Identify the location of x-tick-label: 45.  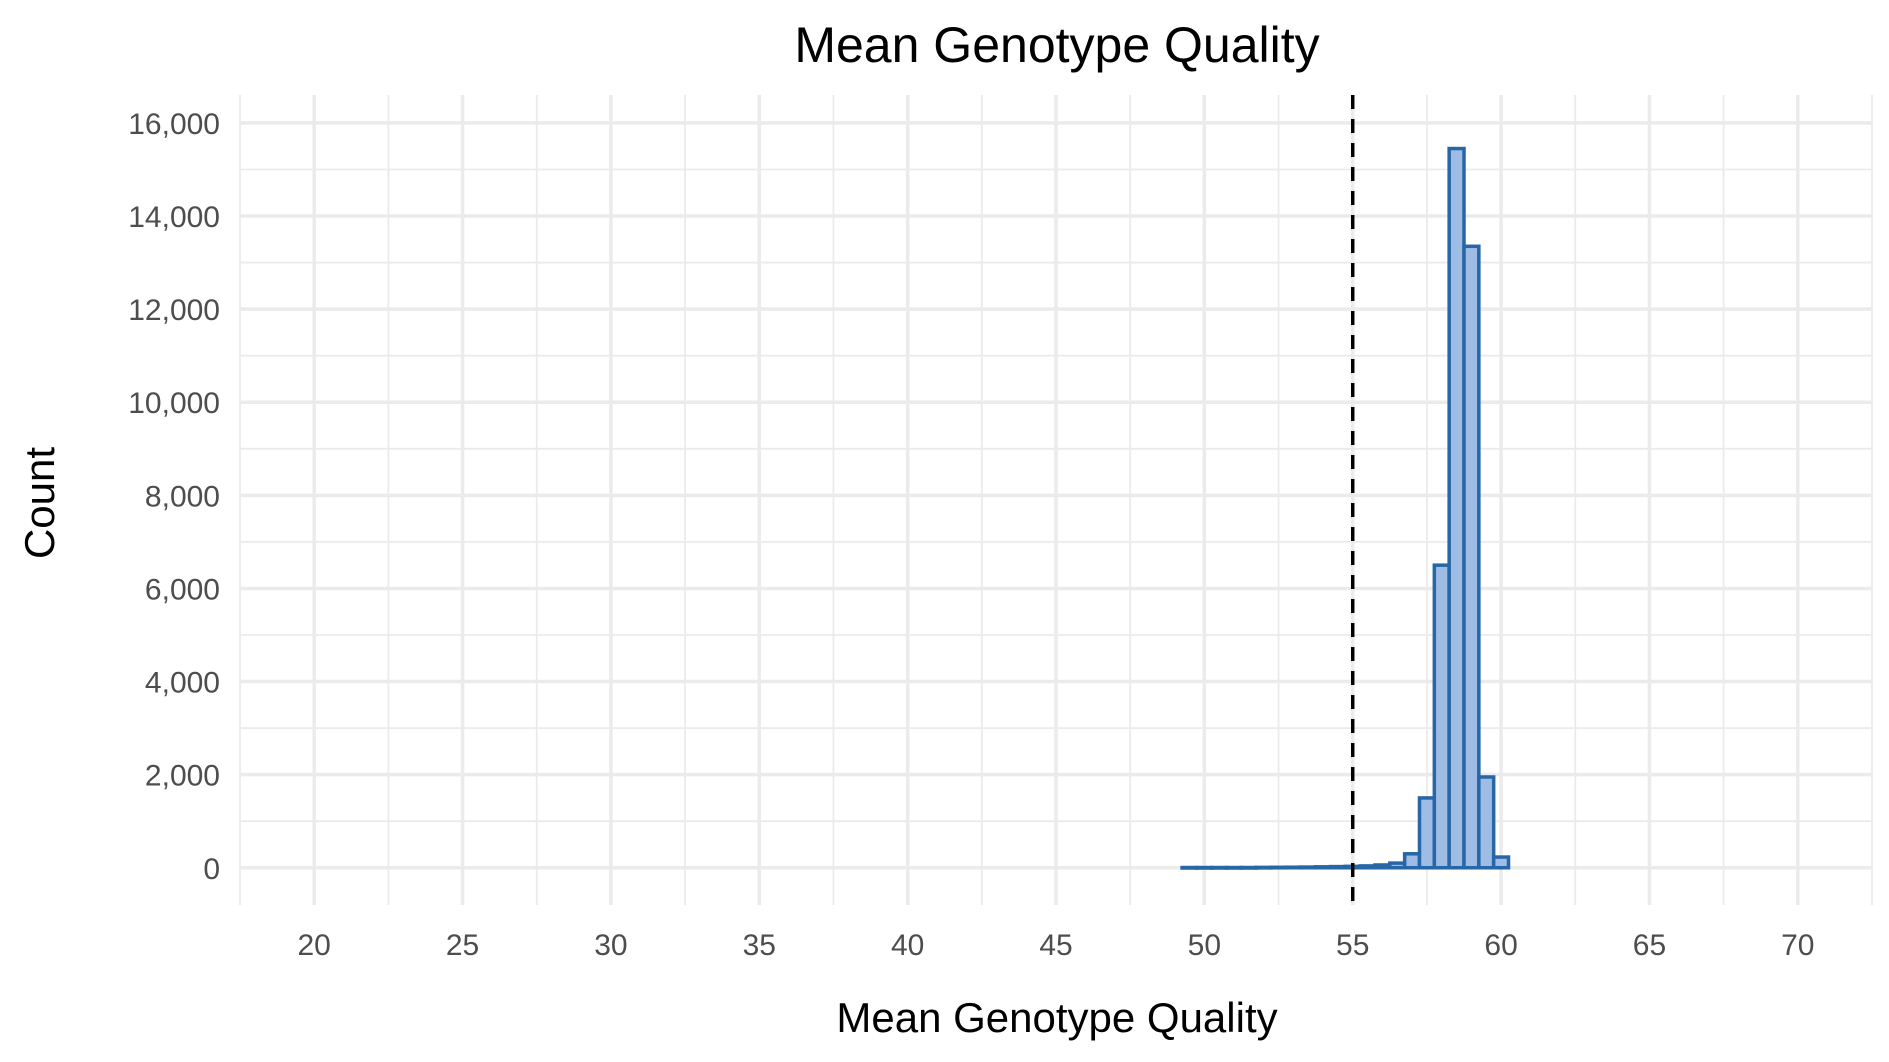
(1055, 945).